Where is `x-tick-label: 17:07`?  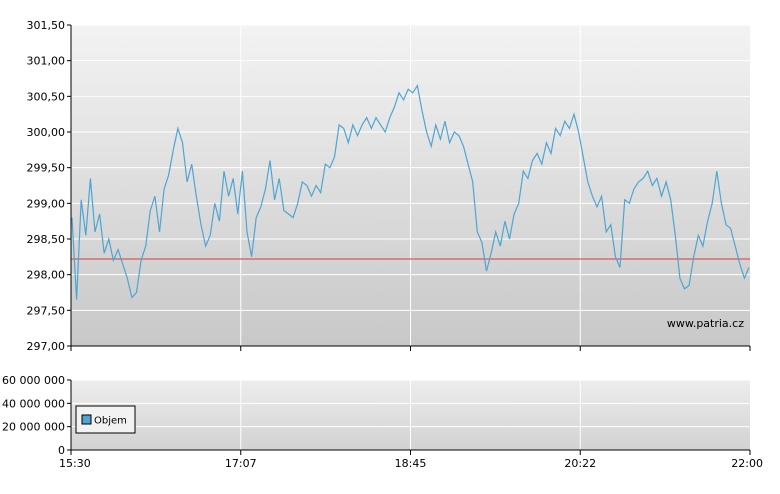
x-tick-label: 17:07 is located at coordinates (241, 463).